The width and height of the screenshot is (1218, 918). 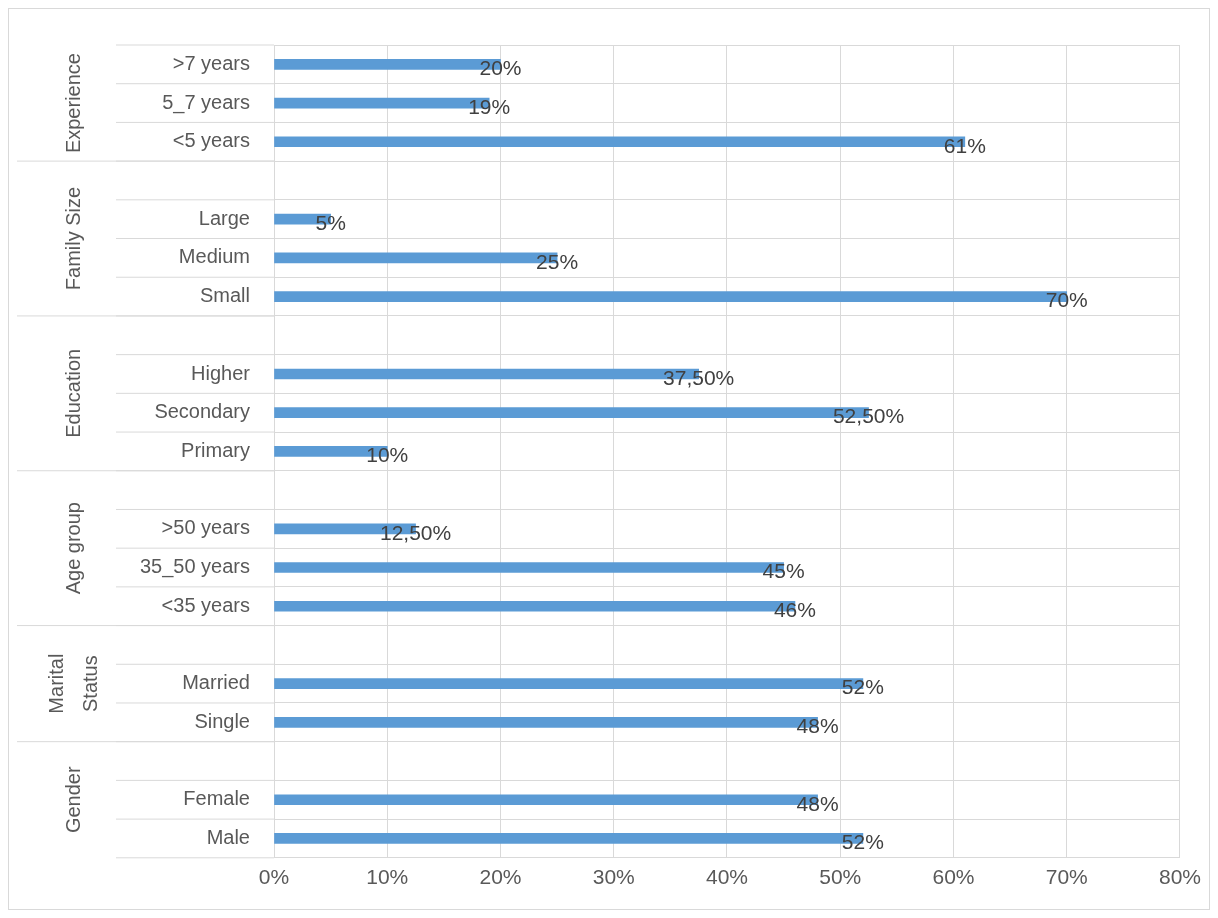 What do you see at coordinates (953, 877) in the screenshot?
I see `x-tick-label: 60%` at bounding box center [953, 877].